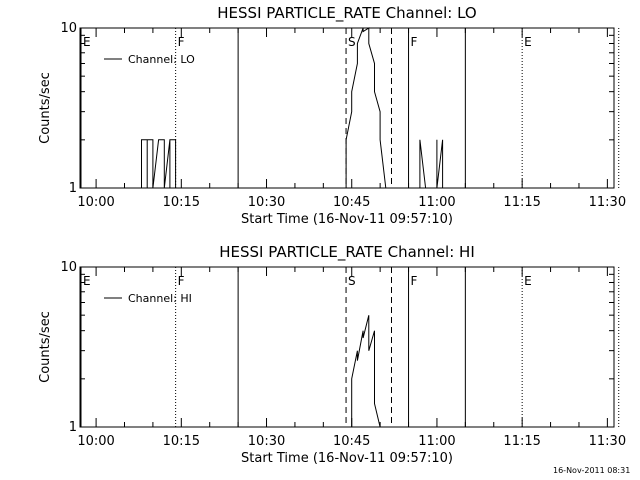  Describe the element at coordinates (346, 13) in the screenshot. I see `chart-title: HESSI PARTICLE_RATE Channel: LO` at that location.